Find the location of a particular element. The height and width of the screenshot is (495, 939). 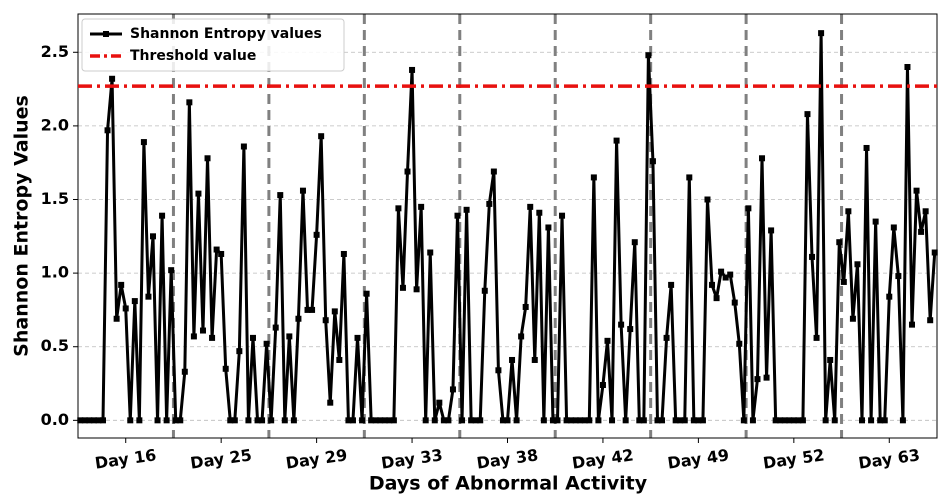

x-tick-label: Day 63 is located at coordinates (889, 458).